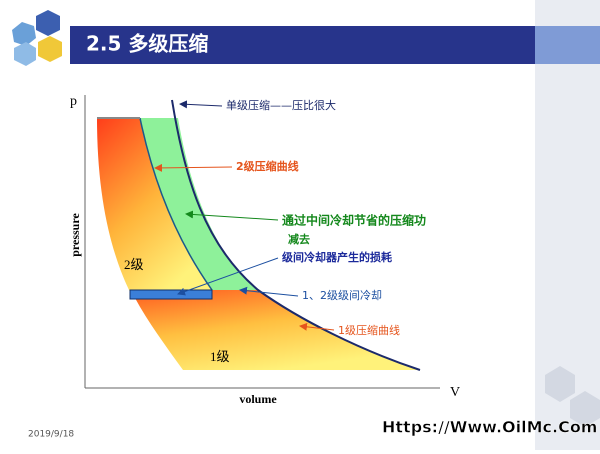  Describe the element at coordinates (281, 105) in the screenshot. I see `annotation: 单级压缩——压比很大` at that location.